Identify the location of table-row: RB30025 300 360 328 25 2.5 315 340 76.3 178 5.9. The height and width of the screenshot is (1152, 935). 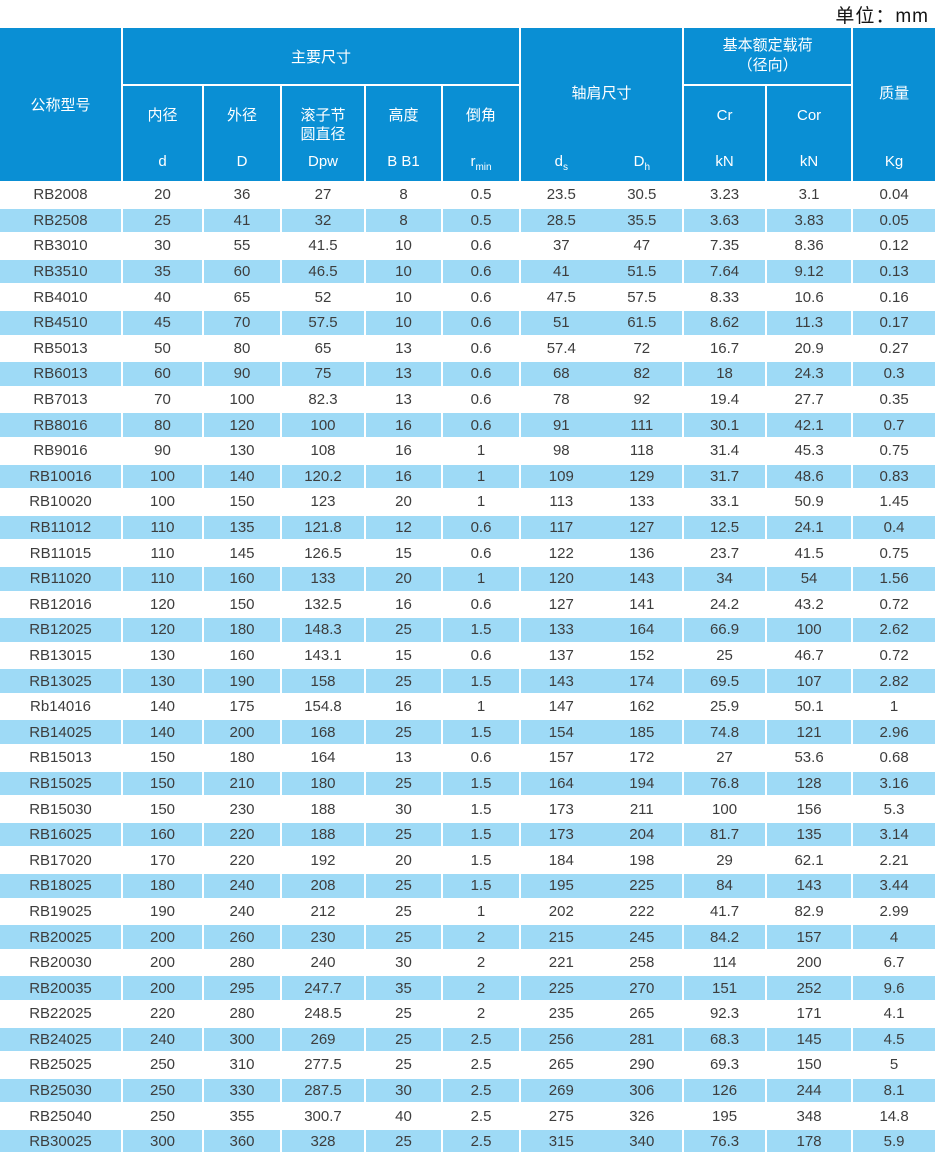
(467, 1139).